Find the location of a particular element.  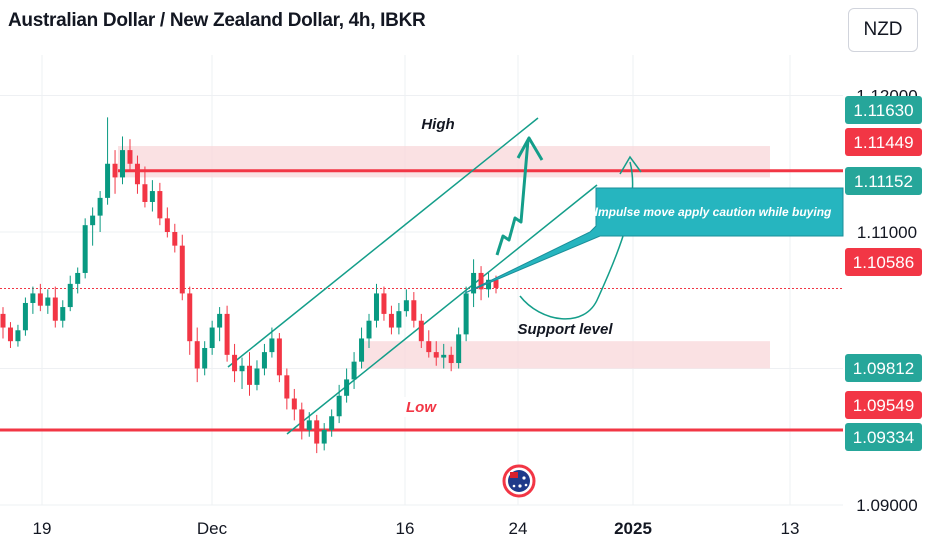

time-axis: 19 Dec 16 24 2025 13 is located at coordinates (416, 528).